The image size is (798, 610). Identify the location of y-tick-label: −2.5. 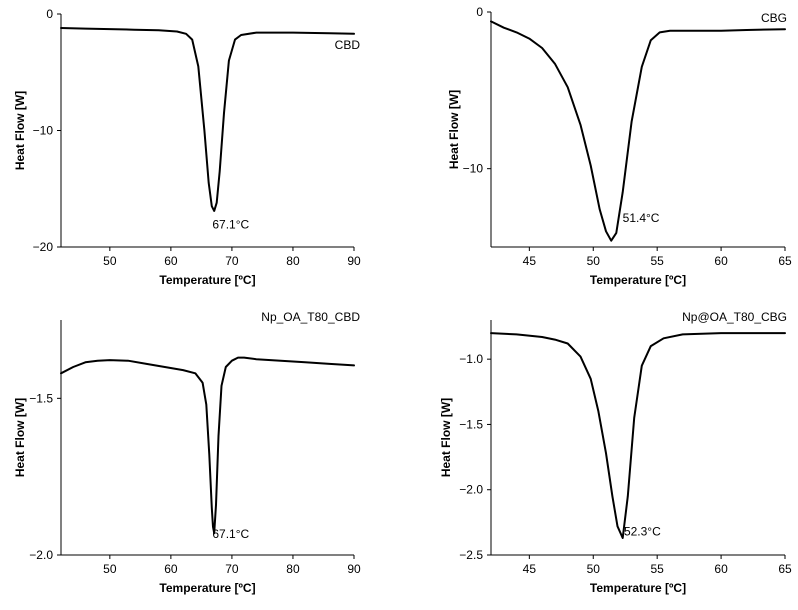
(471, 555).